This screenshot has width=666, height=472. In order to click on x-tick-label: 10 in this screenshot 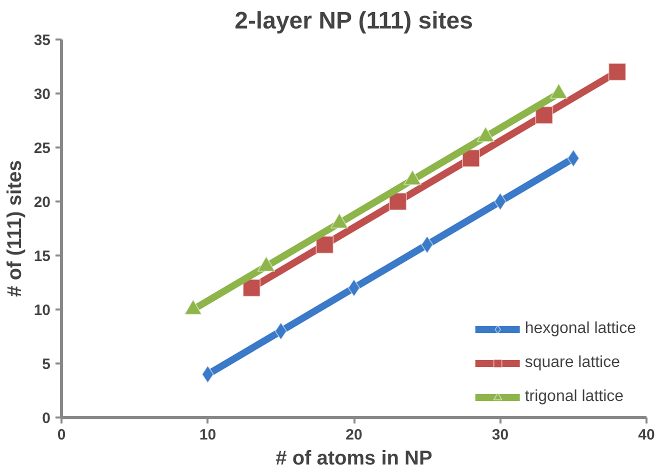, I will do `click(207, 435)`.